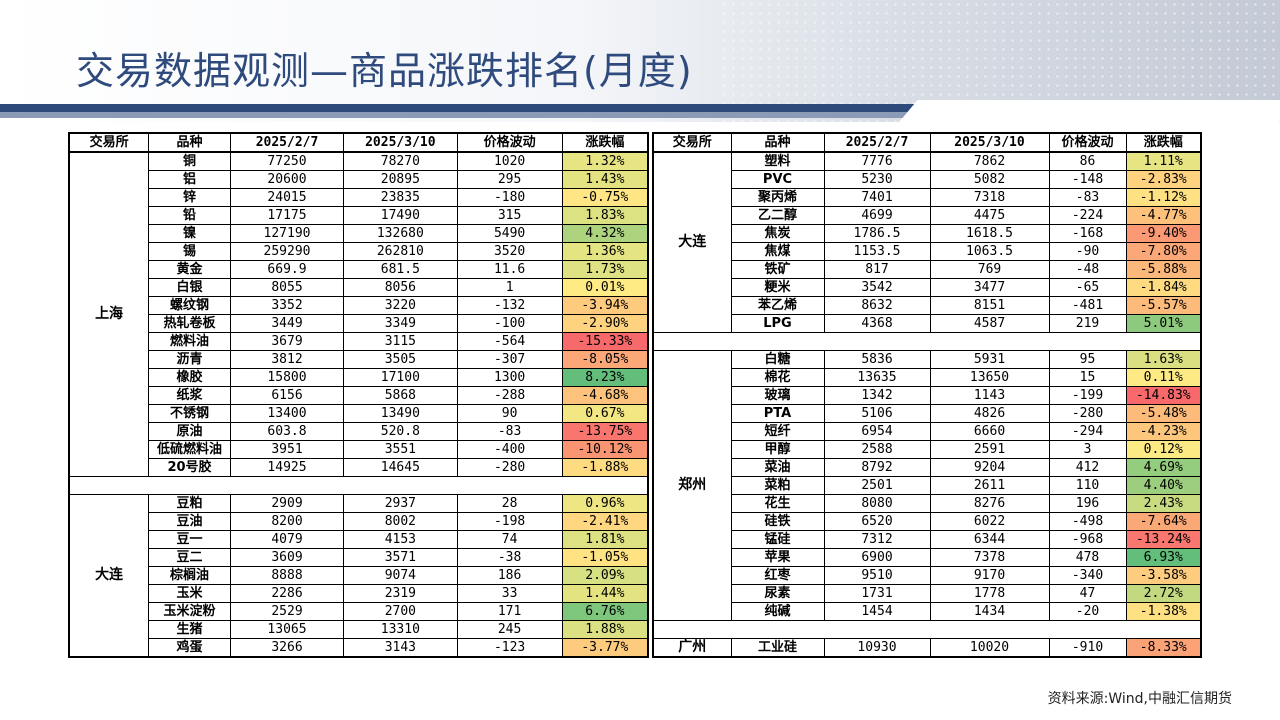 Image resolution: width=1280 pixels, height=720 pixels. I want to click on table-row: 硅铁 6520 6022 -498 -7.64%, so click(927, 521).